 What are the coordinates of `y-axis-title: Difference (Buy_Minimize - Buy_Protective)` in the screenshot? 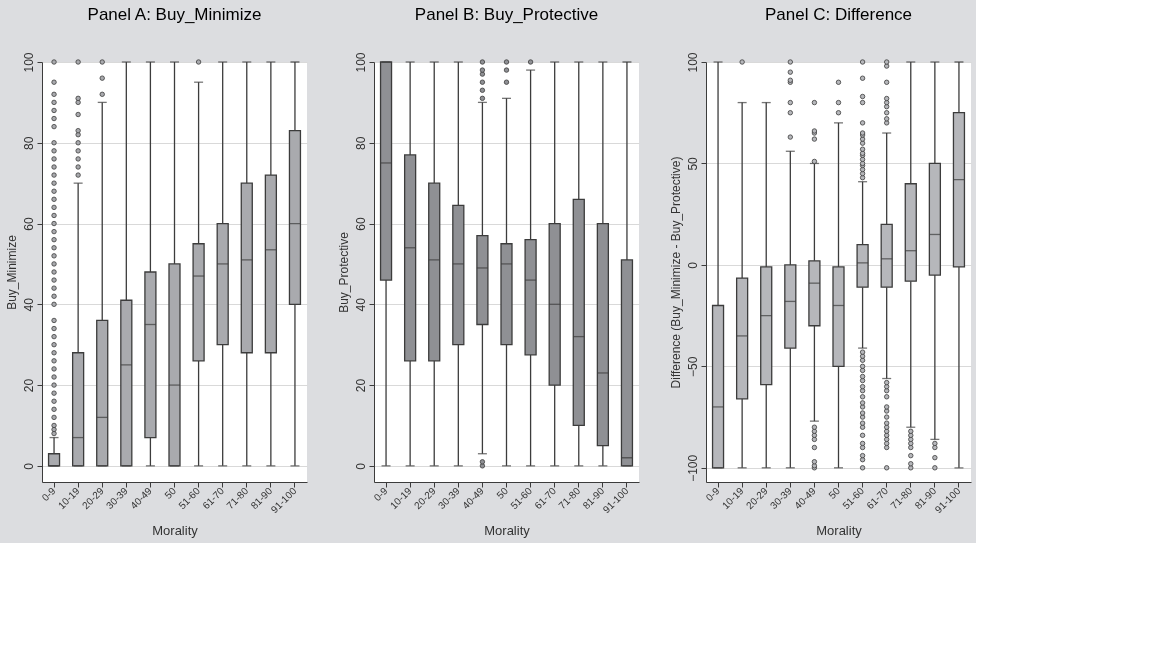 It's located at (675, 272).